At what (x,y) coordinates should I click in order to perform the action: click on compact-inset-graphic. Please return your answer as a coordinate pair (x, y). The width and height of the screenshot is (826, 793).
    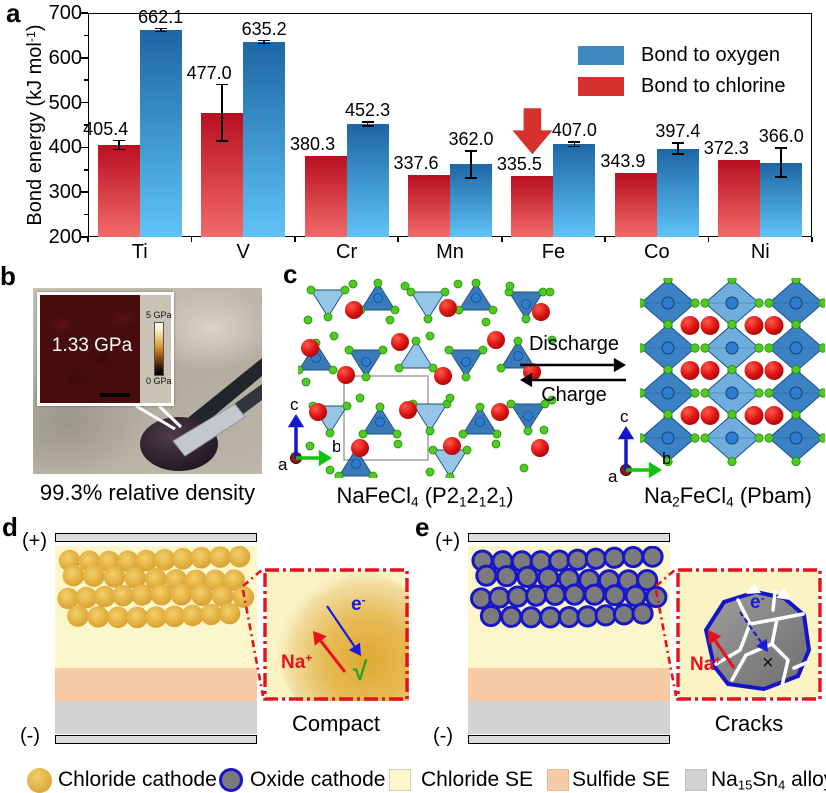
    Looking at the image, I should click on (336, 634).